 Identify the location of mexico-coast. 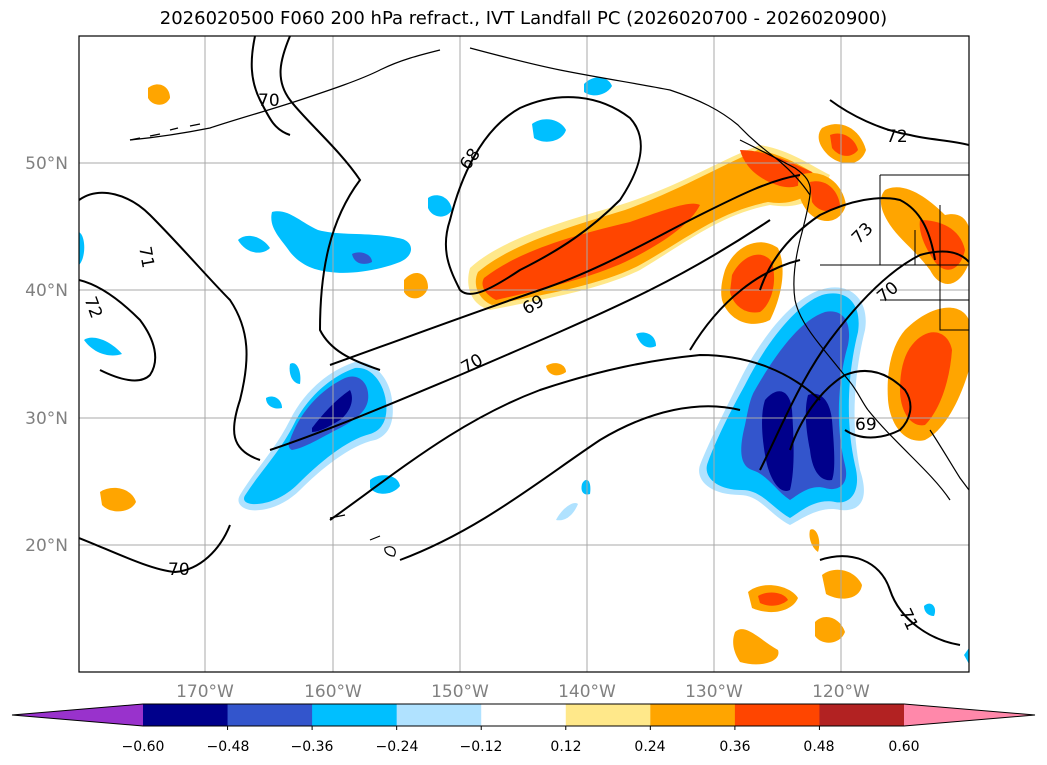
(949, 460).